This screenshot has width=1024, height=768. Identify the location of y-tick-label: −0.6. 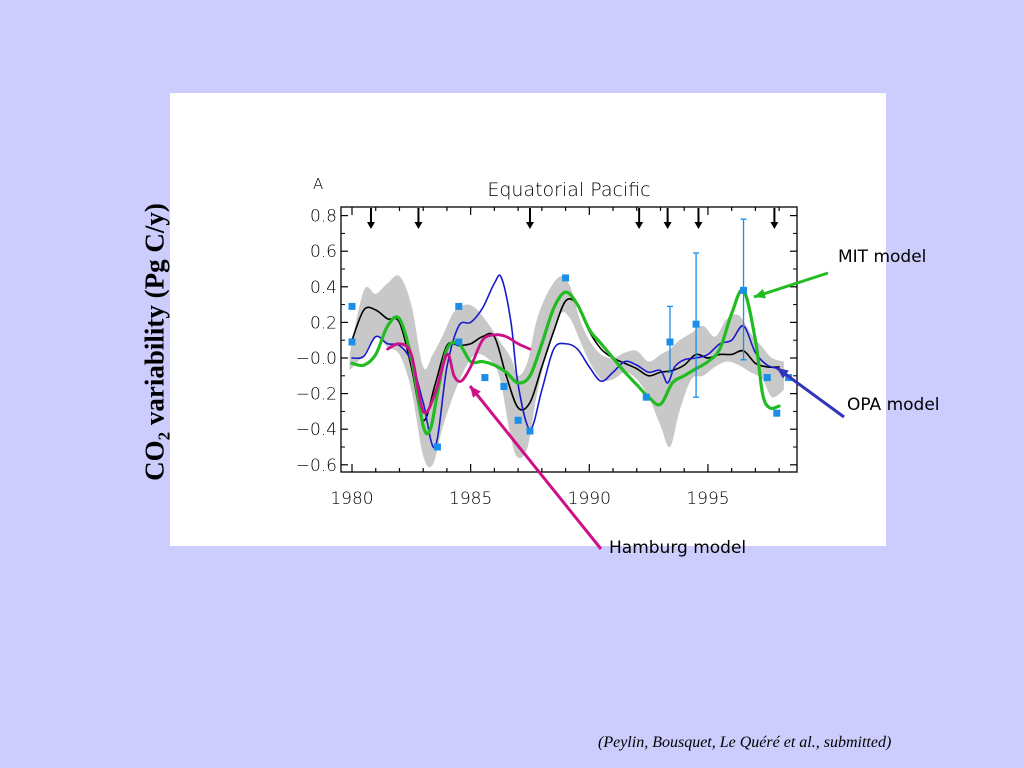
(316, 466).